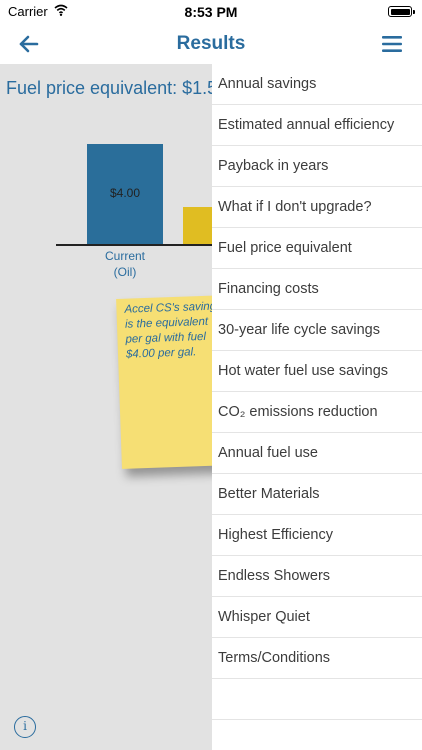  Describe the element at coordinates (61, 10) in the screenshot. I see `wifi-icon` at that location.